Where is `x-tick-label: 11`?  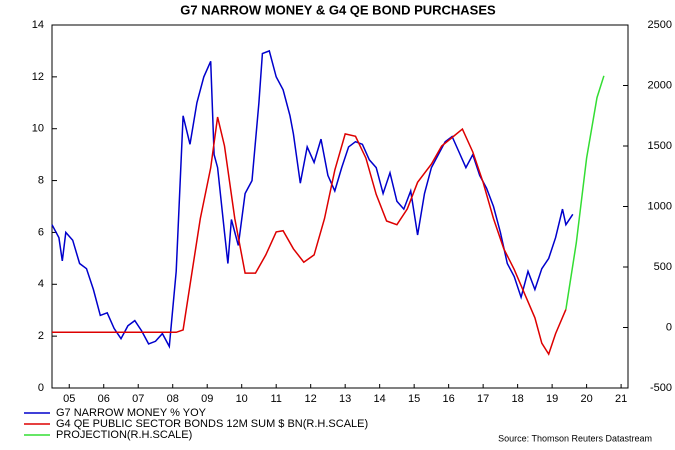 x-tick-label: 11 is located at coordinates (275, 399).